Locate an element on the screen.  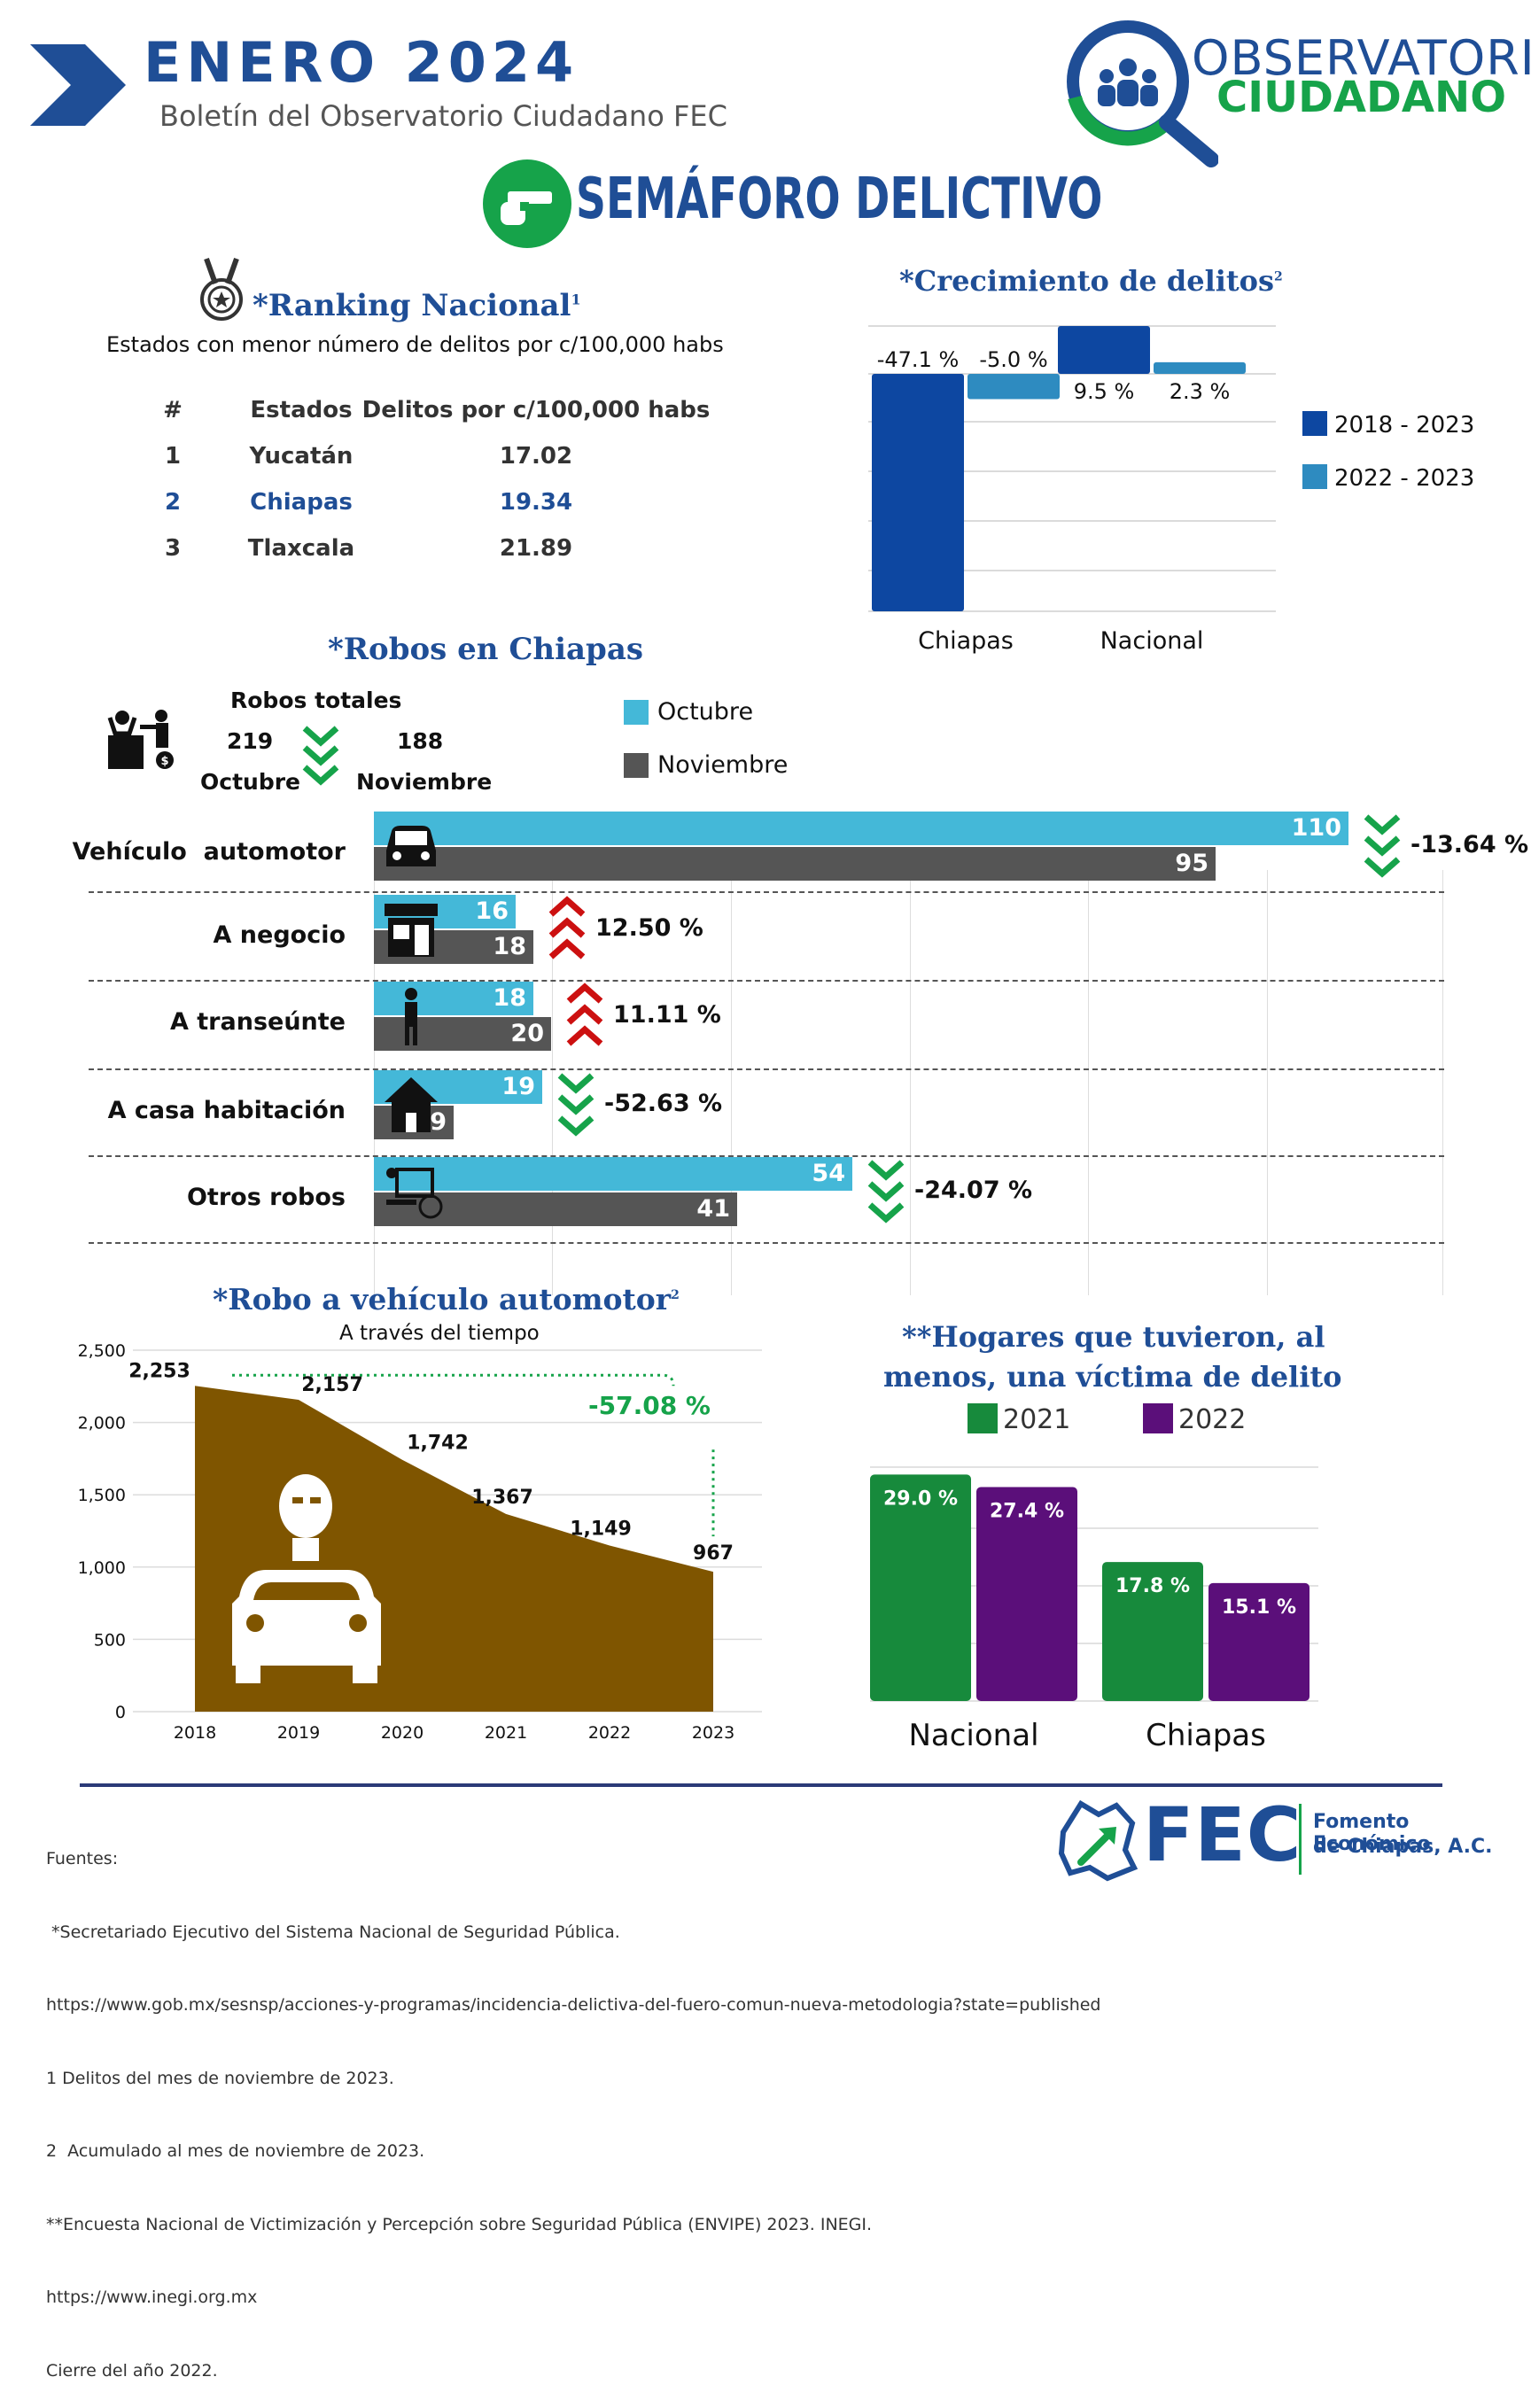
torso is located at coordinates (411, 1014).